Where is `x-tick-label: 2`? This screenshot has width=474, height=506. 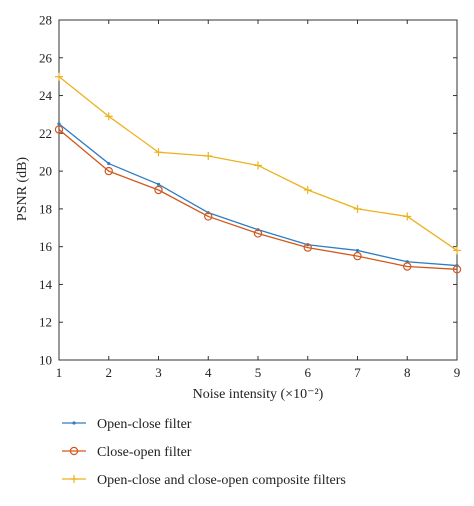 x-tick-label: 2 is located at coordinates (109, 372).